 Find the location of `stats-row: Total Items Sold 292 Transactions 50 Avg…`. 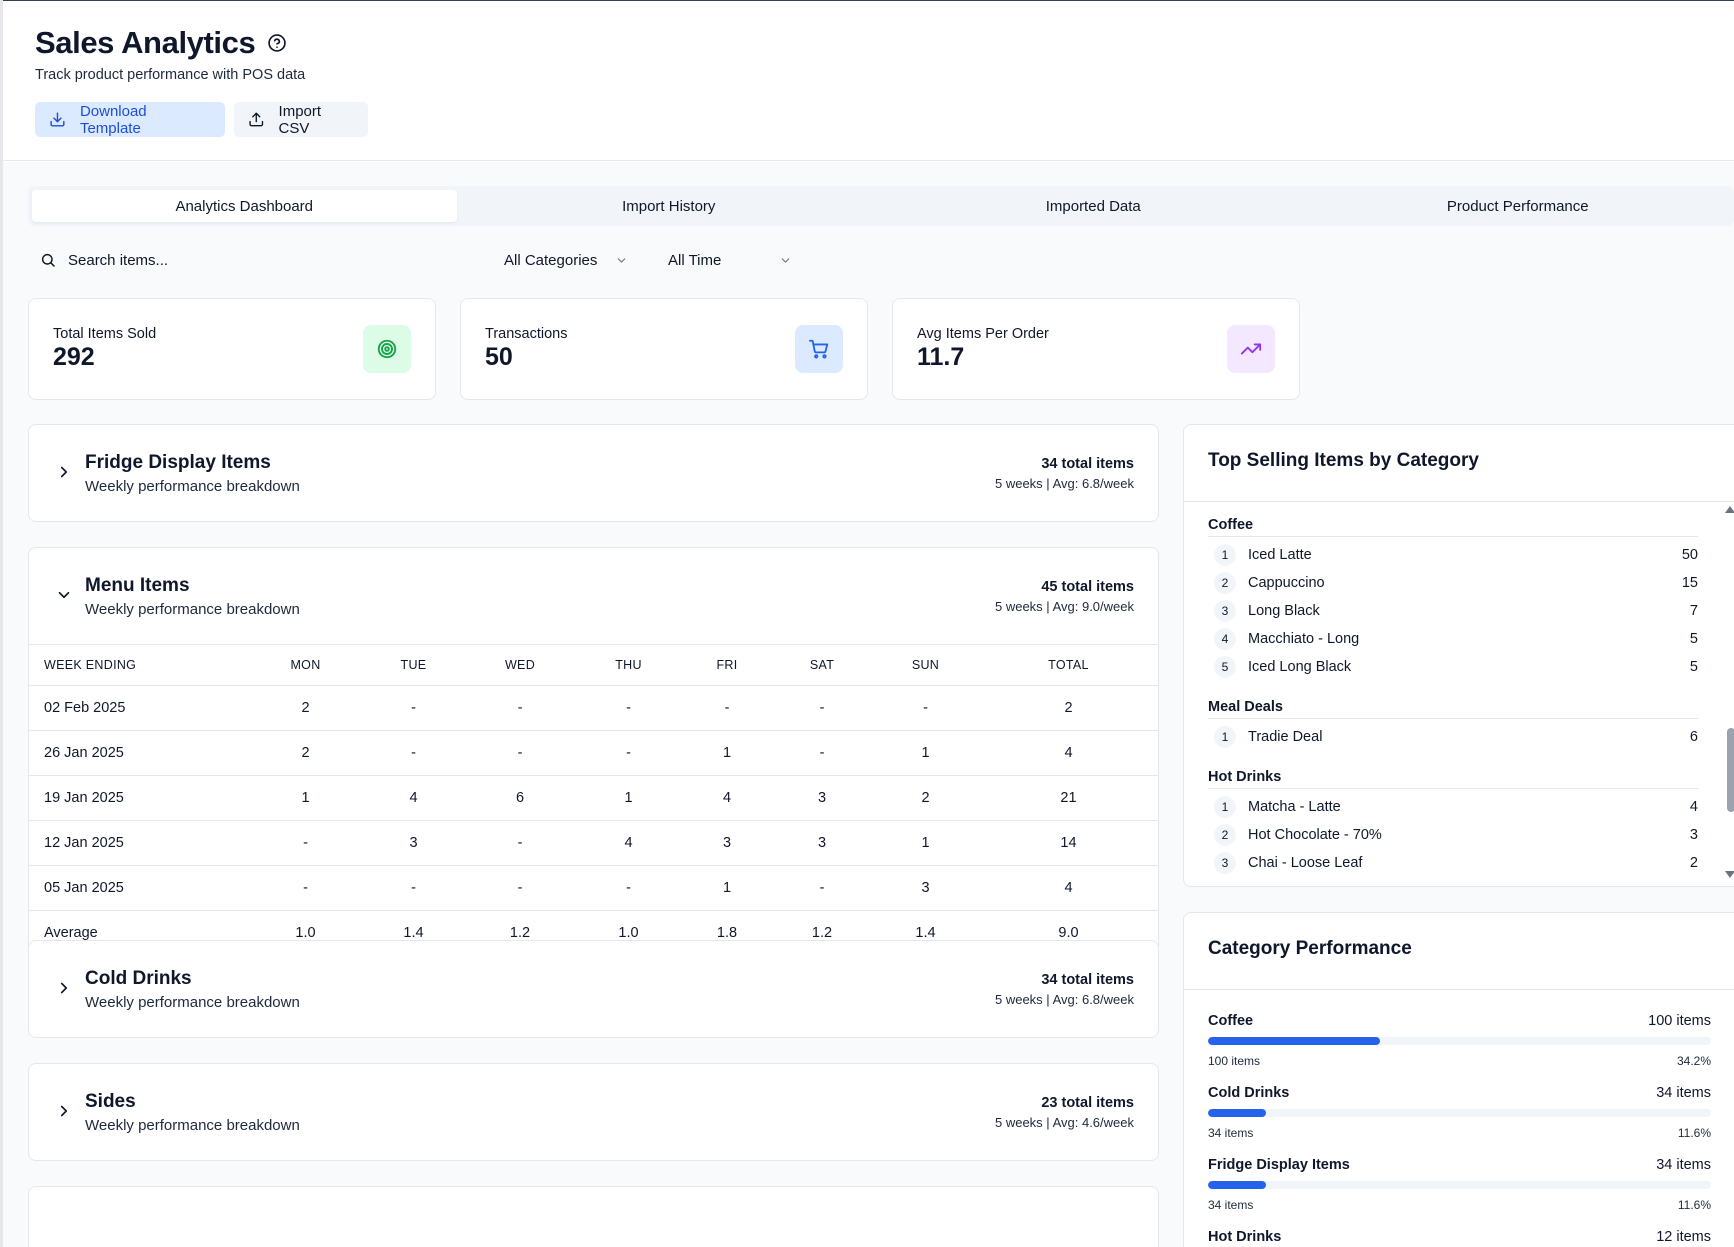

stats-row: Total Items Sold 292 Transactions 50 Avg… is located at coordinates (664, 349).